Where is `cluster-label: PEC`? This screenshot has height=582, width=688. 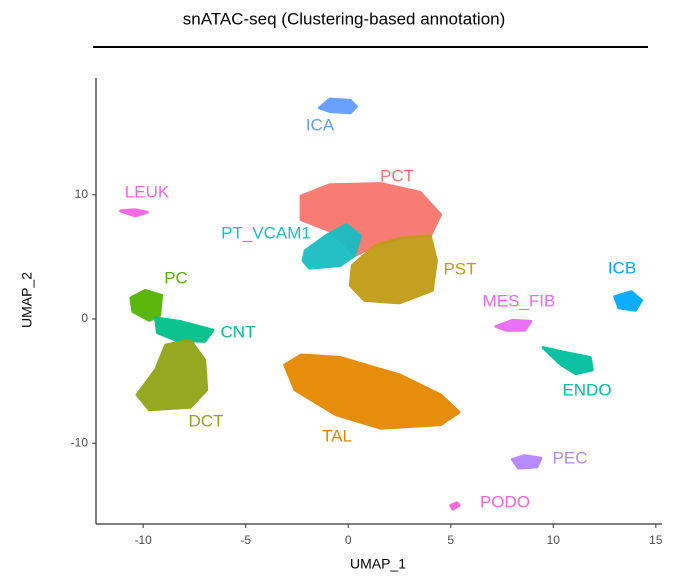
cluster-label: PEC is located at coordinates (570, 457).